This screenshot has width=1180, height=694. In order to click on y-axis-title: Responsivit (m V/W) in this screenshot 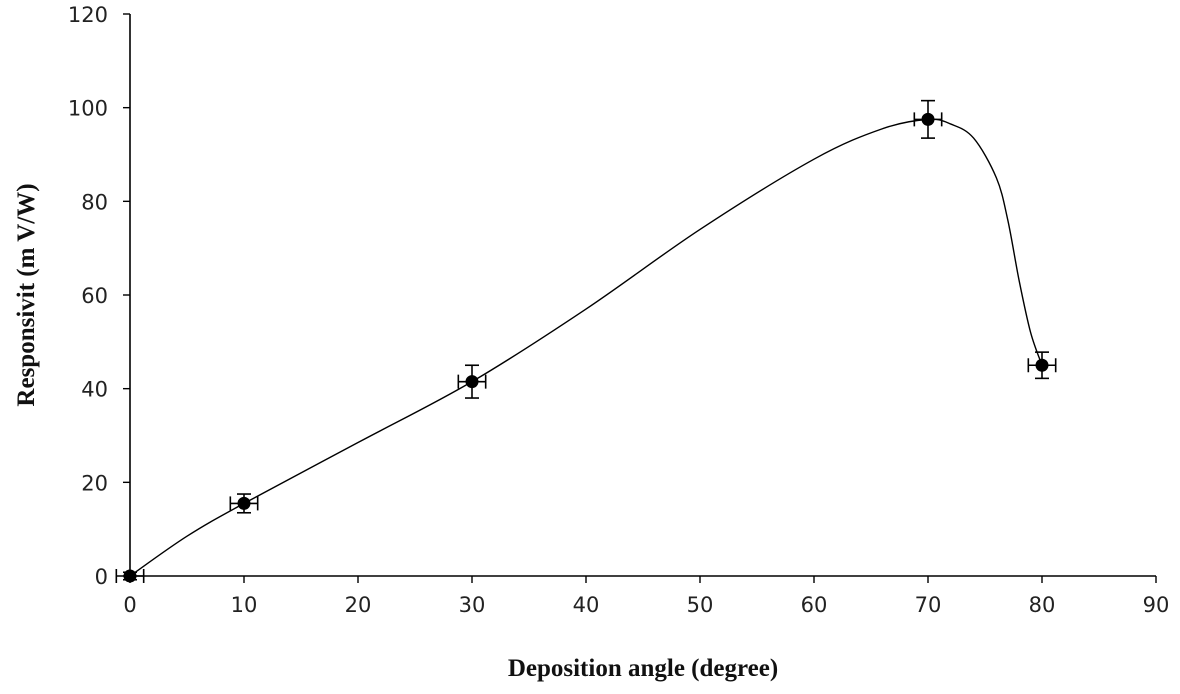, I will do `click(26, 294)`.